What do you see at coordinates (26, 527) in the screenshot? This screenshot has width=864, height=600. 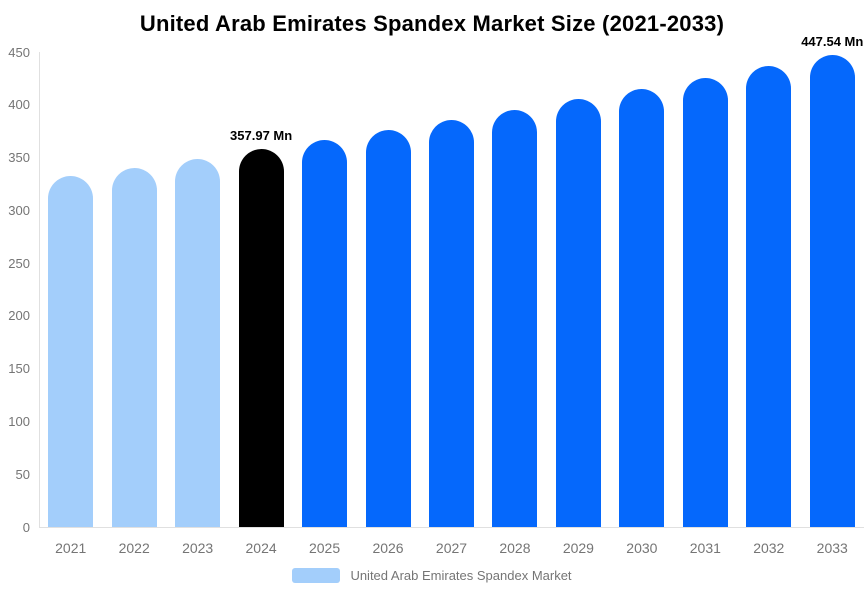 I see `y-tick-label-0: 0` at bounding box center [26, 527].